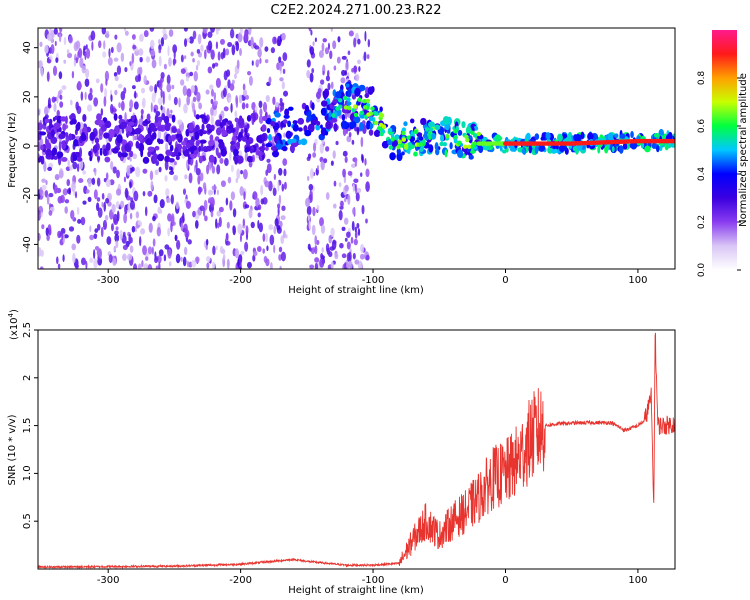 Image resolution: width=750 pixels, height=600 pixels. I want to click on colorbar-tick-label: 0.8, so click(702, 78).